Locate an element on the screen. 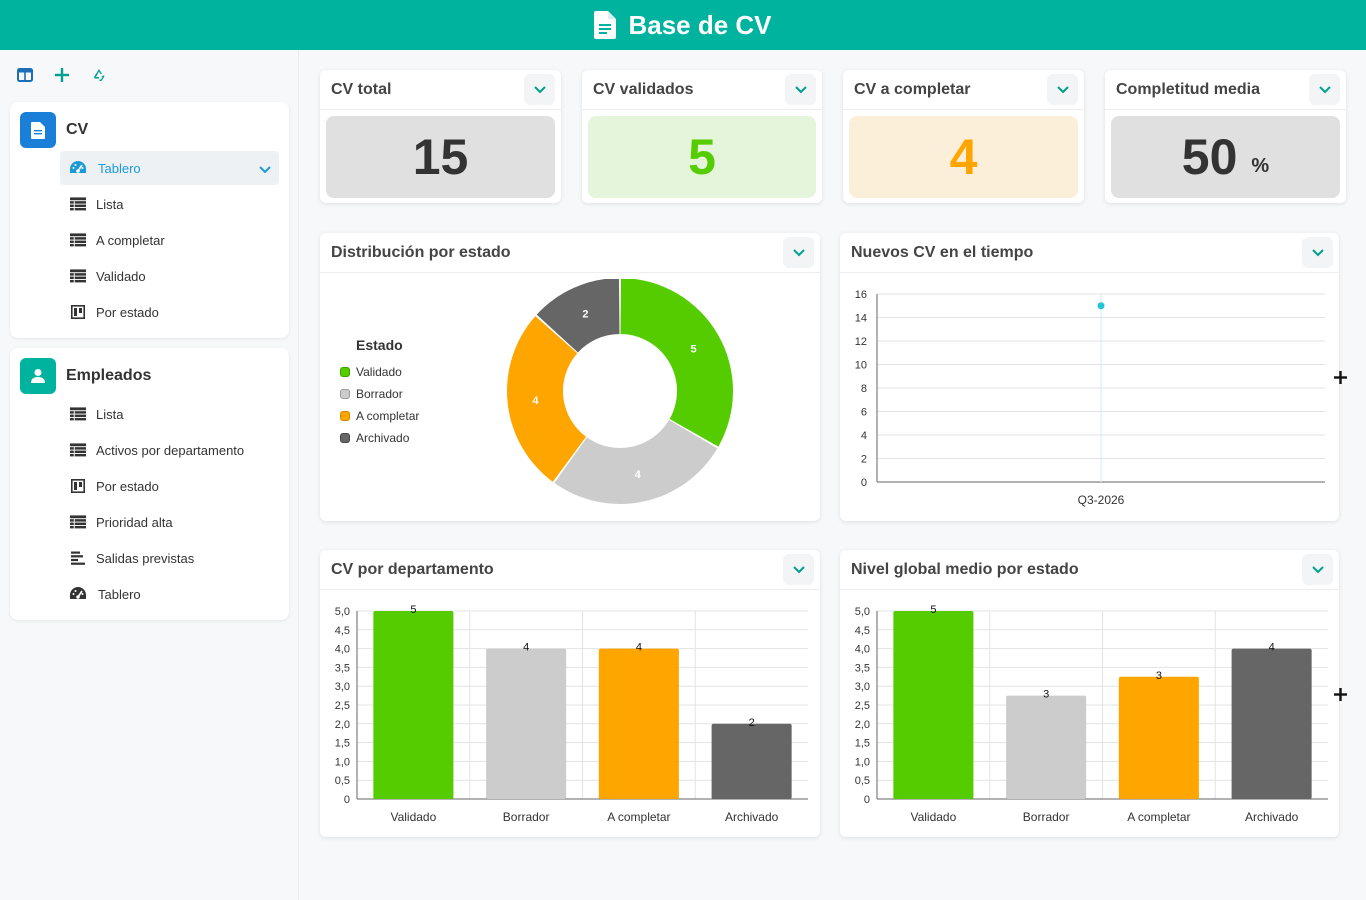 The height and width of the screenshot is (900, 1366). kpi-value: 5 is located at coordinates (702, 157).